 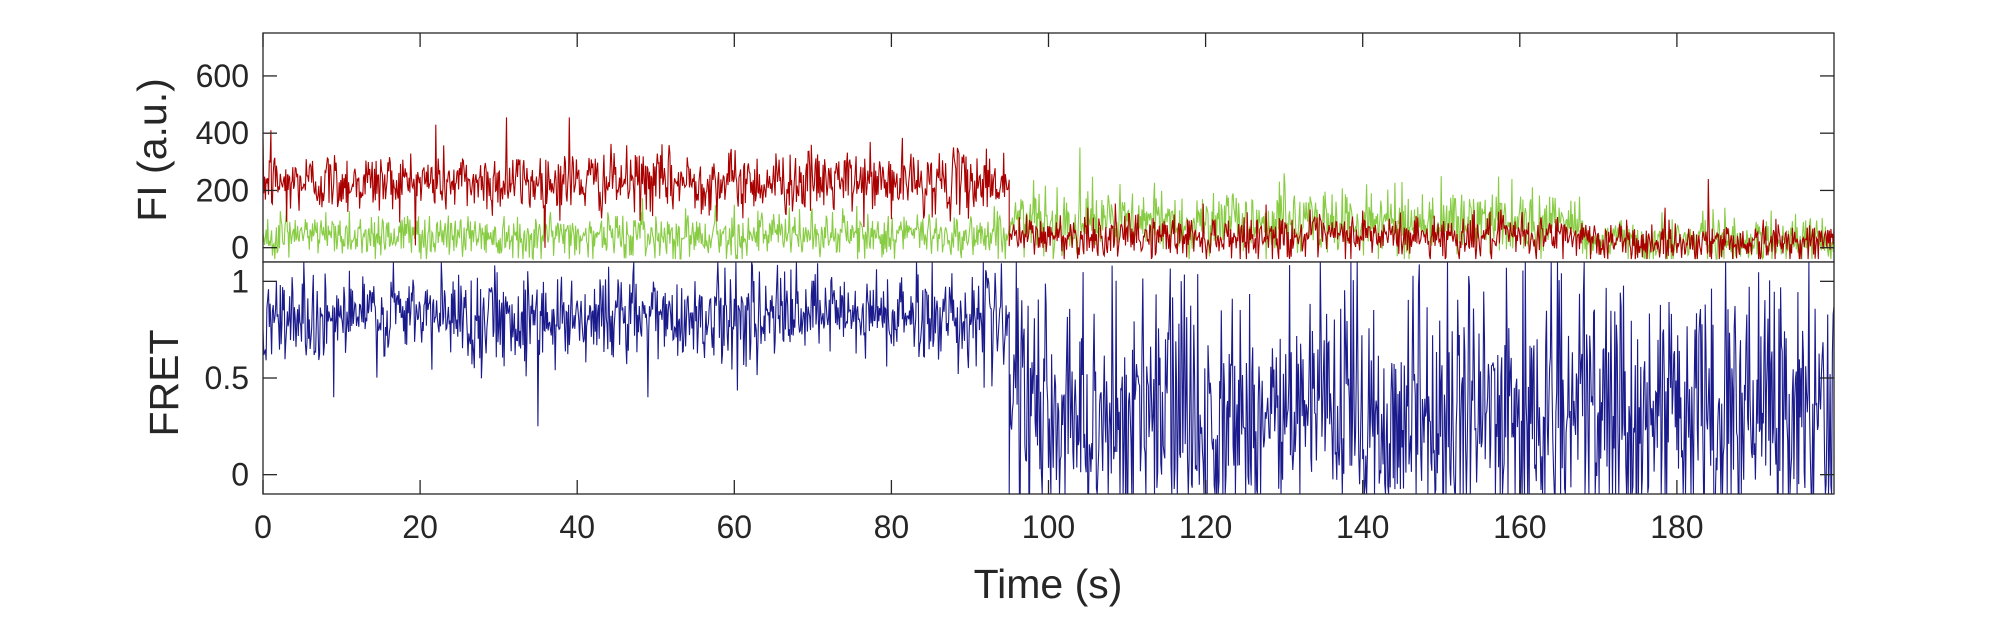 I want to click on time-x-tick-label: 140, so click(x=1362, y=527).